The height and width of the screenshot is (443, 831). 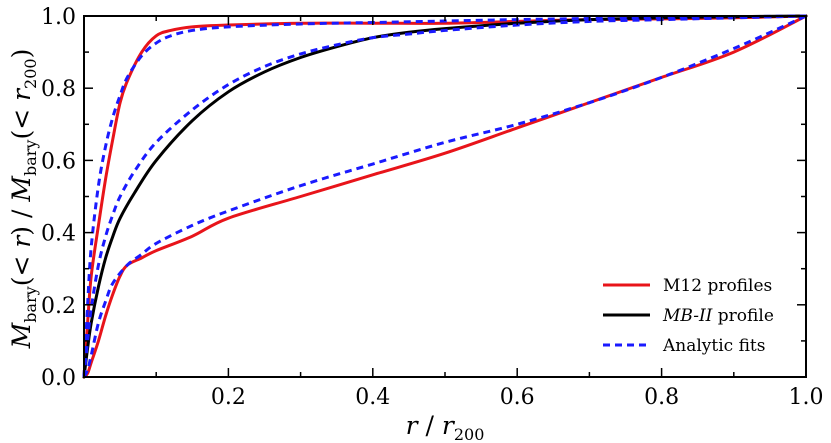 What do you see at coordinates (58, 234) in the screenshot?
I see `y-tick-label: 0.4` at bounding box center [58, 234].